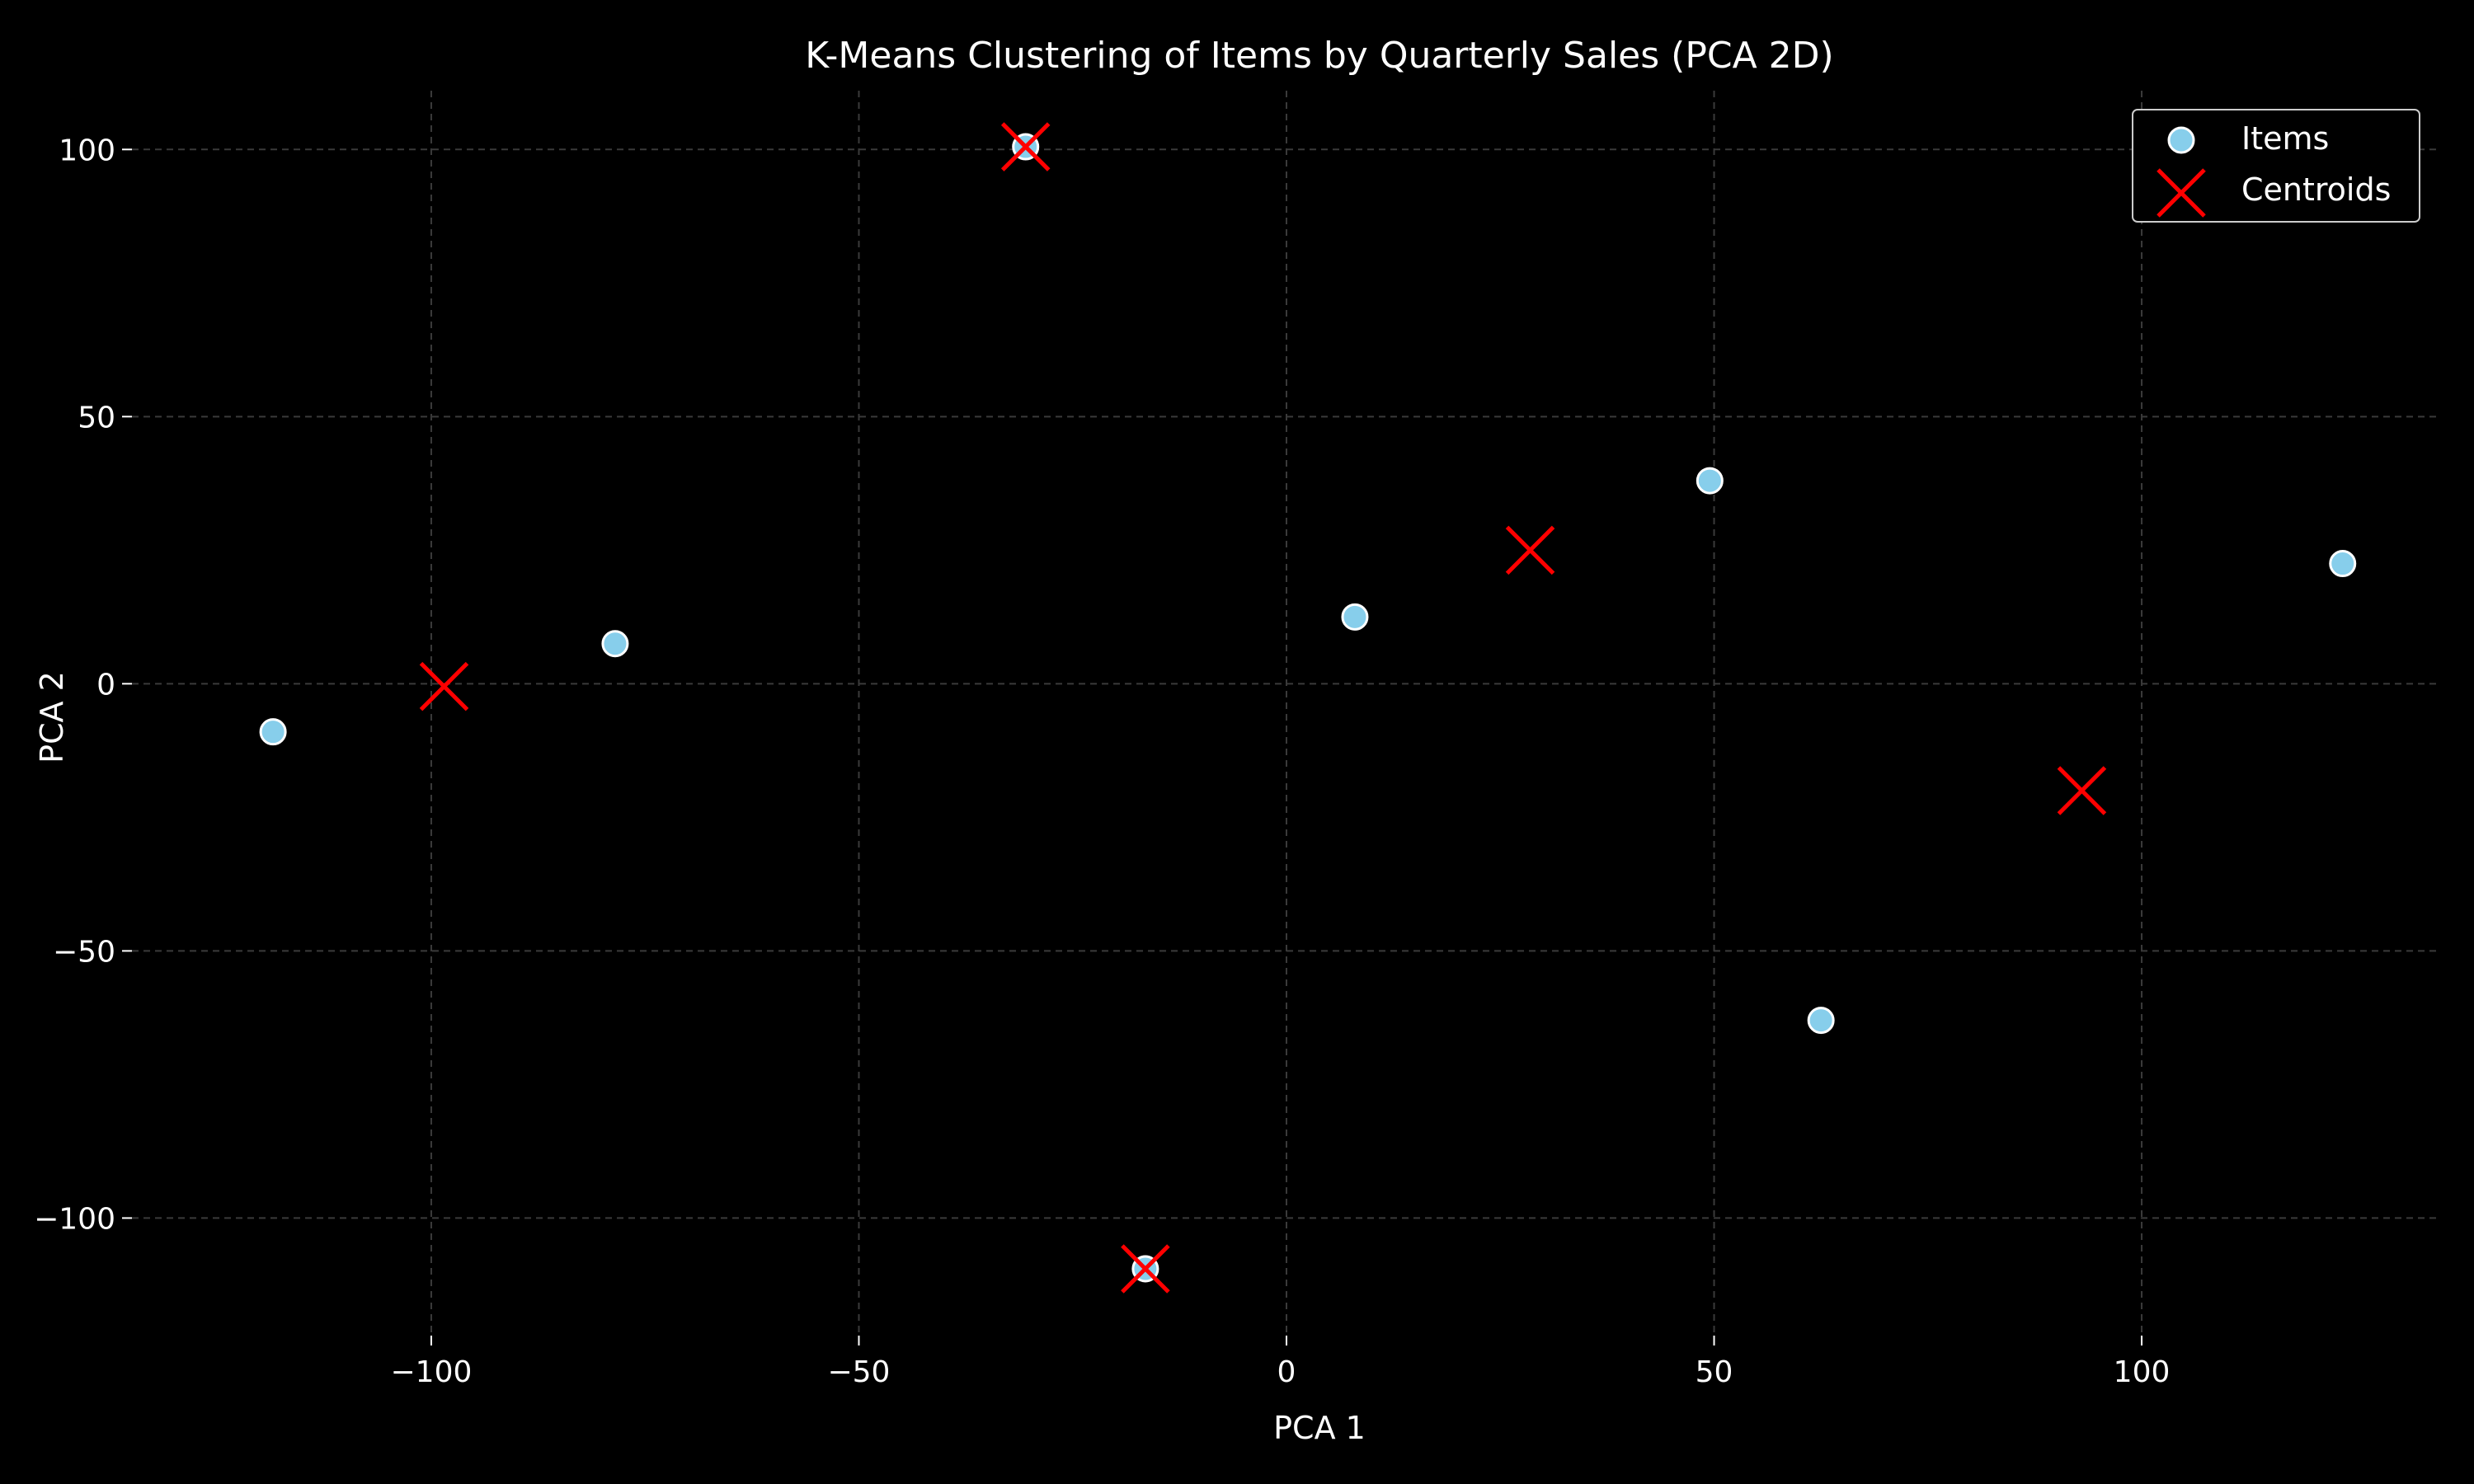 The width and height of the screenshot is (2474, 1484). What do you see at coordinates (96, 417) in the screenshot?
I see `y-tick-label: 50` at bounding box center [96, 417].